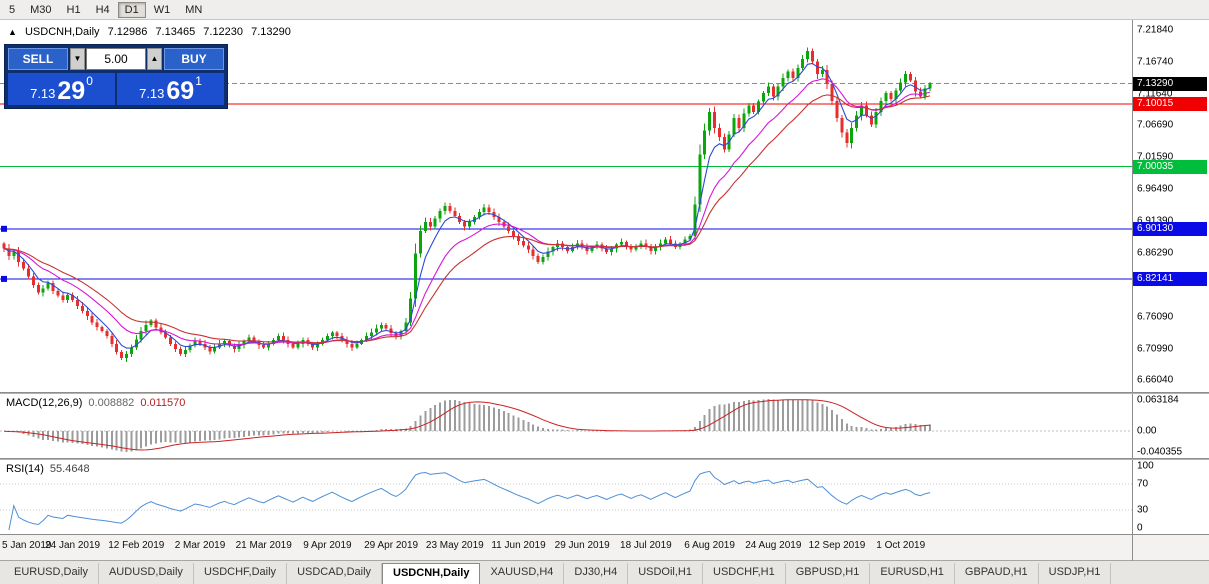 This screenshot has height=584, width=1209. What do you see at coordinates (12, 10) in the screenshot?
I see `timeframe-button-5: 5` at bounding box center [12, 10].